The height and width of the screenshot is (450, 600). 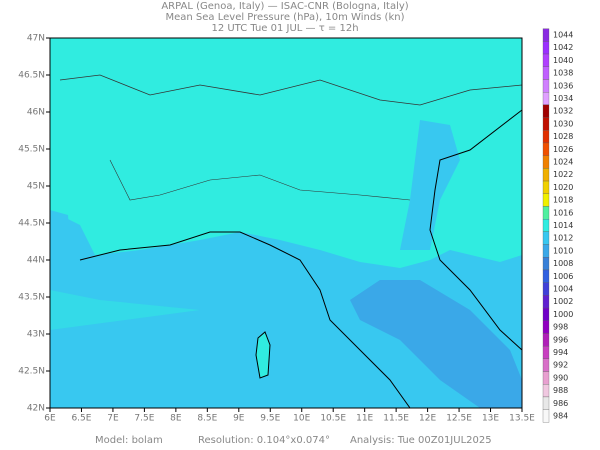 I want to click on colorbar-label: 1000, so click(x=563, y=314).